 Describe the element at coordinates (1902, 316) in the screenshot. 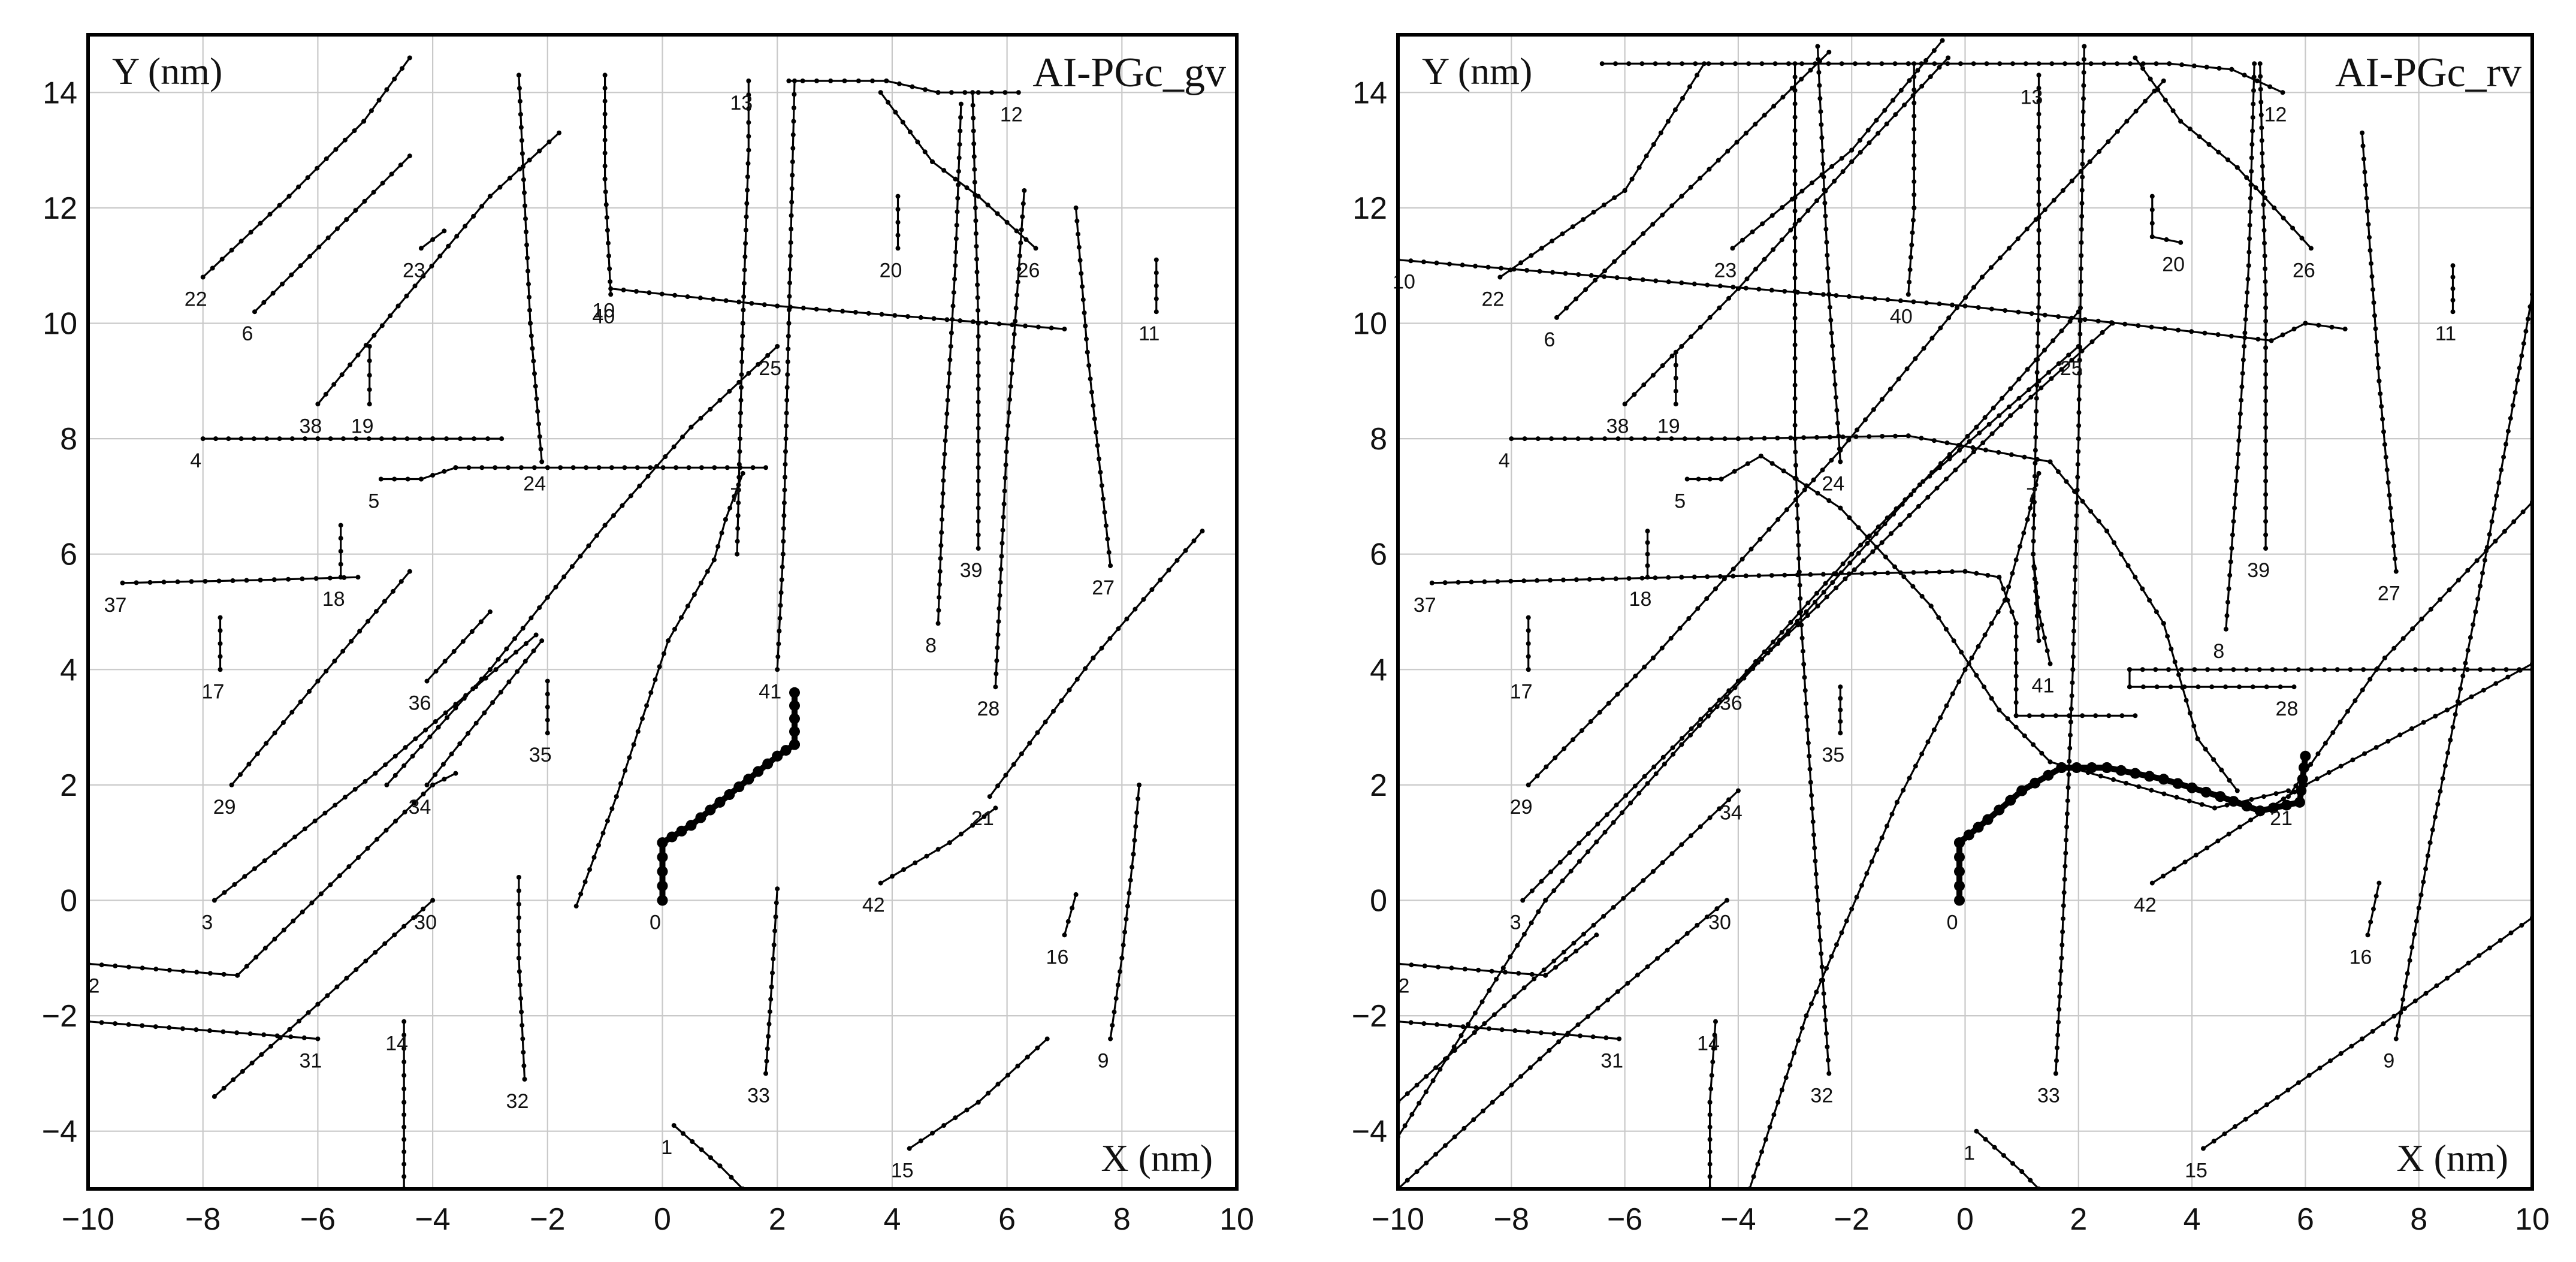

I see `trajectory-label-40: 40` at that location.